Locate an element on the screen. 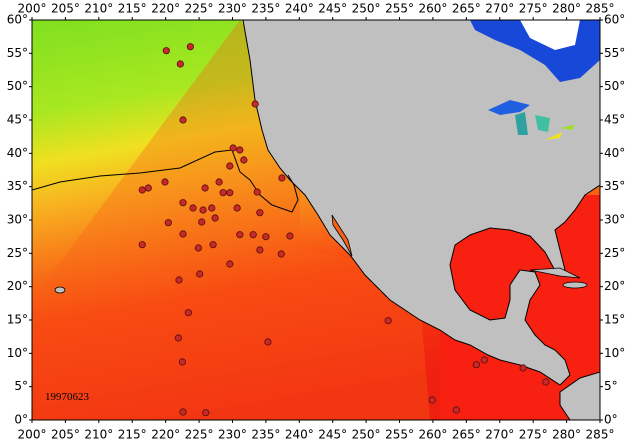 This screenshot has height=444, width=629. y-tick-label: 60° is located at coordinates (614, 20).